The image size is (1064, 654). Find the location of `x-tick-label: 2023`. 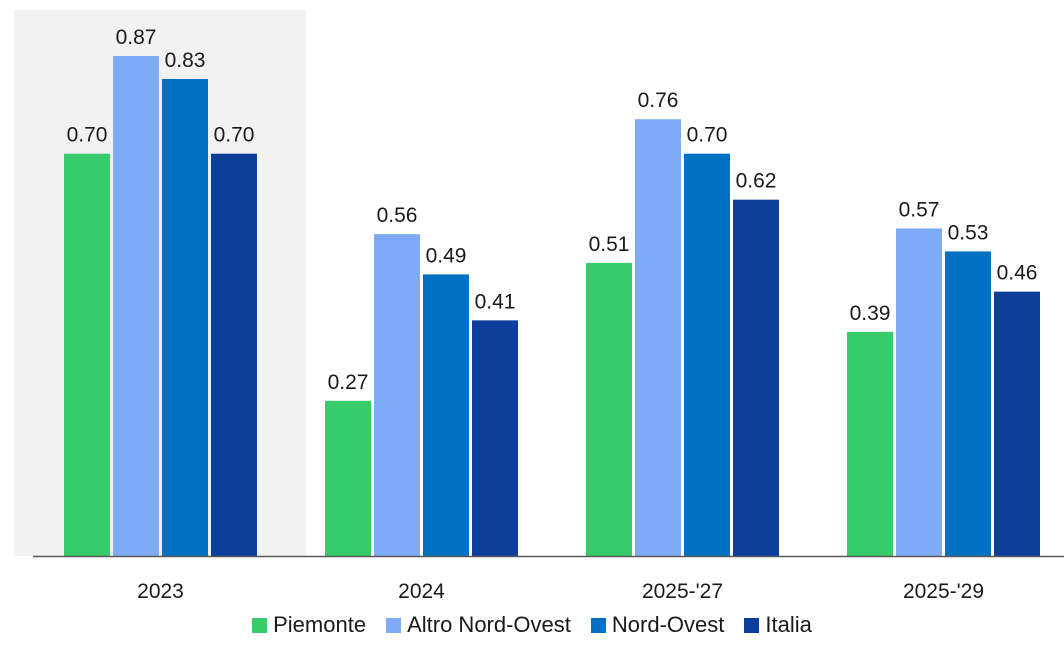

x-tick-label: 2023 is located at coordinates (160, 591).